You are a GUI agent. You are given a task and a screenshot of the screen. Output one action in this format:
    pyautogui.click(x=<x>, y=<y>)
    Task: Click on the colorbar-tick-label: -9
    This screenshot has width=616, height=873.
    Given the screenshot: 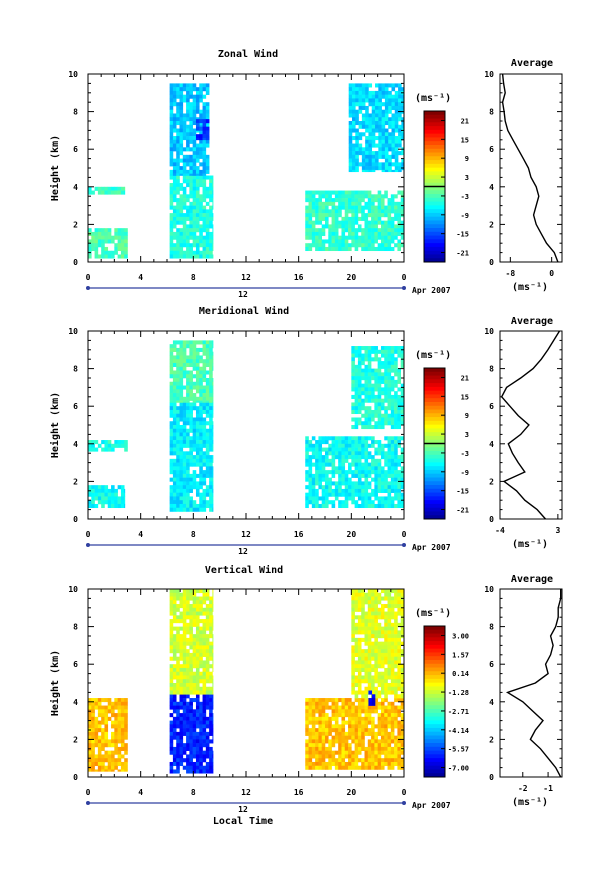 What is the action you would take?
    pyautogui.click(x=465, y=216)
    